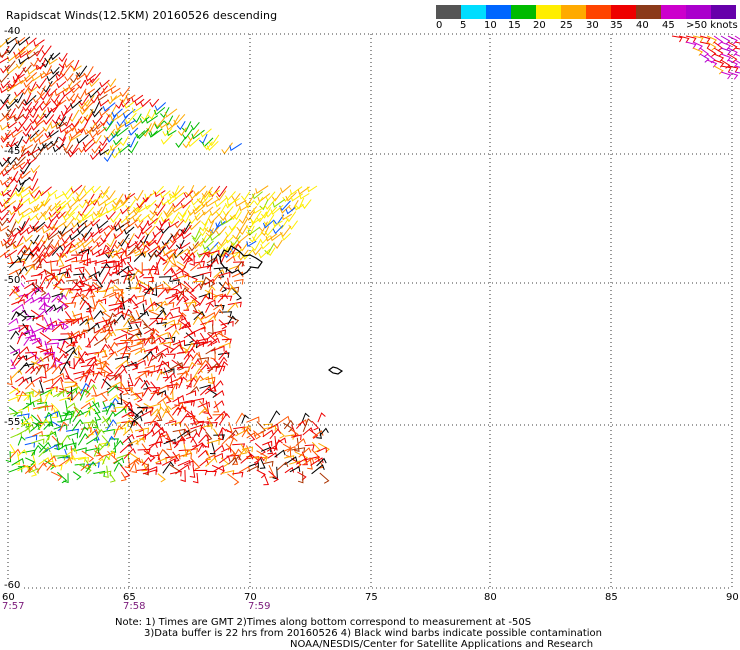  Describe the element at coordinates (463, 25) in the screenshot. I see `colorbar-label: 5` at that location.